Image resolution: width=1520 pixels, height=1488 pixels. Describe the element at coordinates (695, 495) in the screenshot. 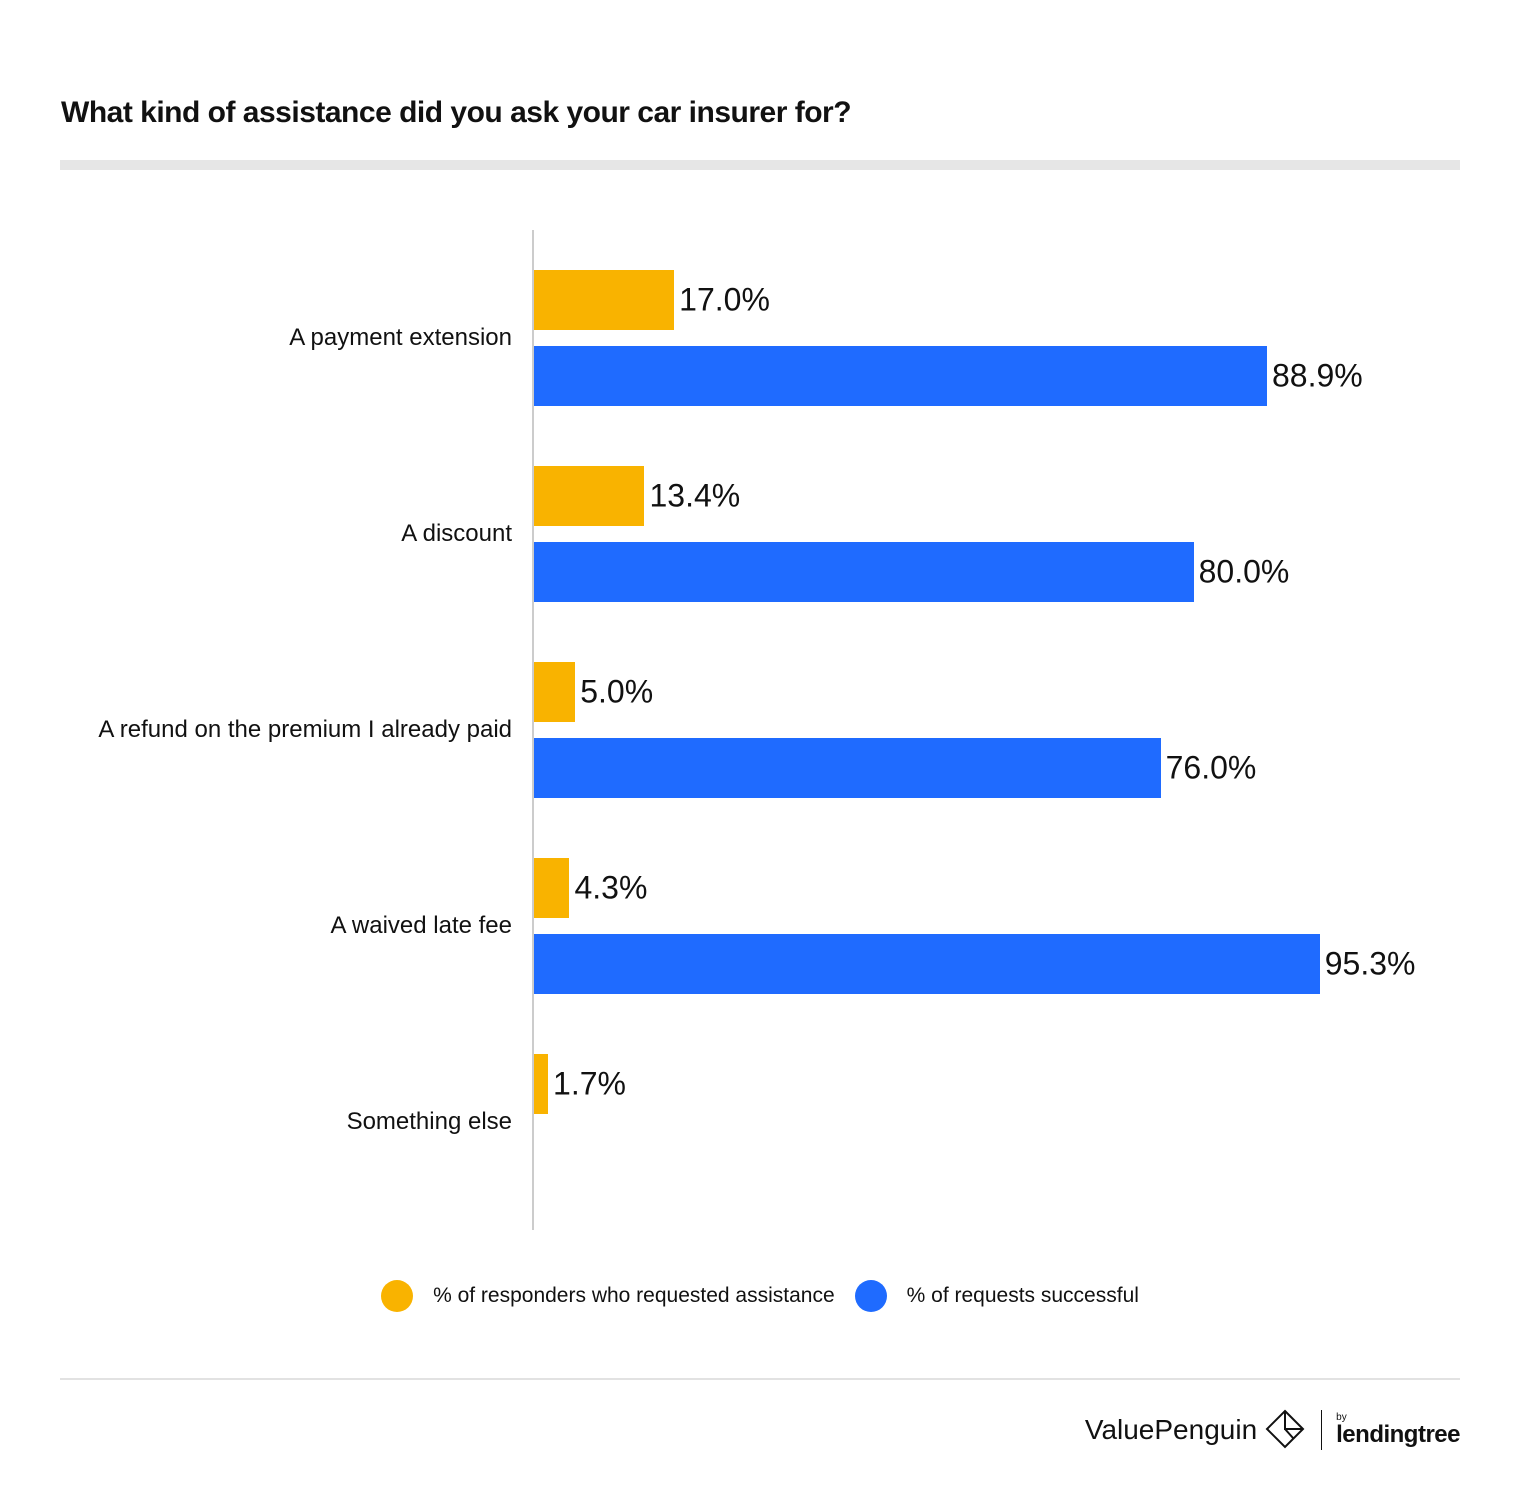

I see `data-label: 13.4%` at that location.